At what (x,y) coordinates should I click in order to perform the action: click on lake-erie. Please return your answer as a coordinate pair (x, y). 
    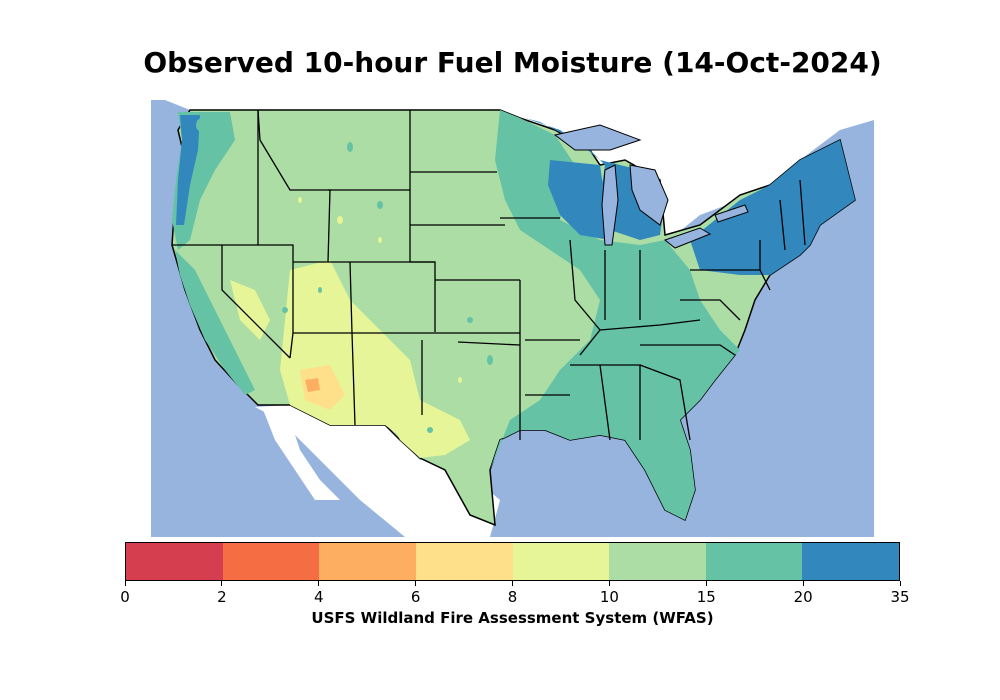
    Looking at the image, I should click on (687, 238).